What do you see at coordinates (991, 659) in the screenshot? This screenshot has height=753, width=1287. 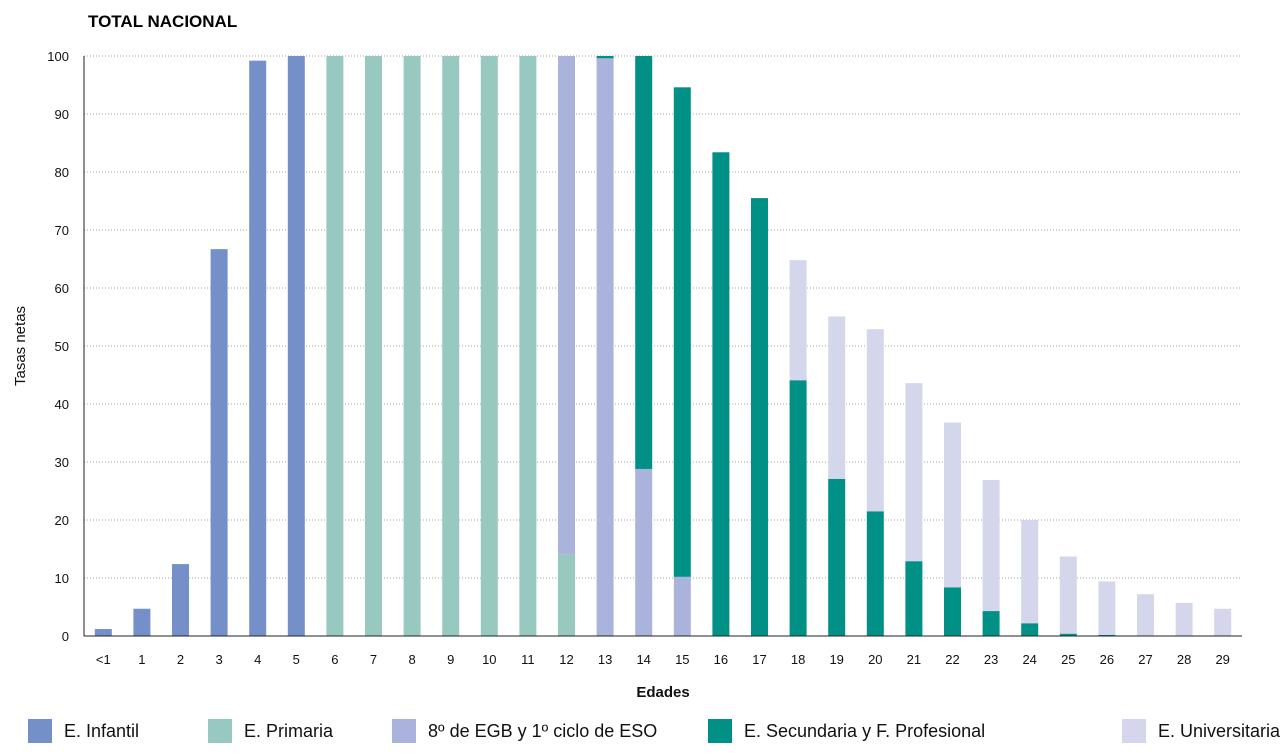 I see `x-tick-label: 23` at bounding box center [991, 659].